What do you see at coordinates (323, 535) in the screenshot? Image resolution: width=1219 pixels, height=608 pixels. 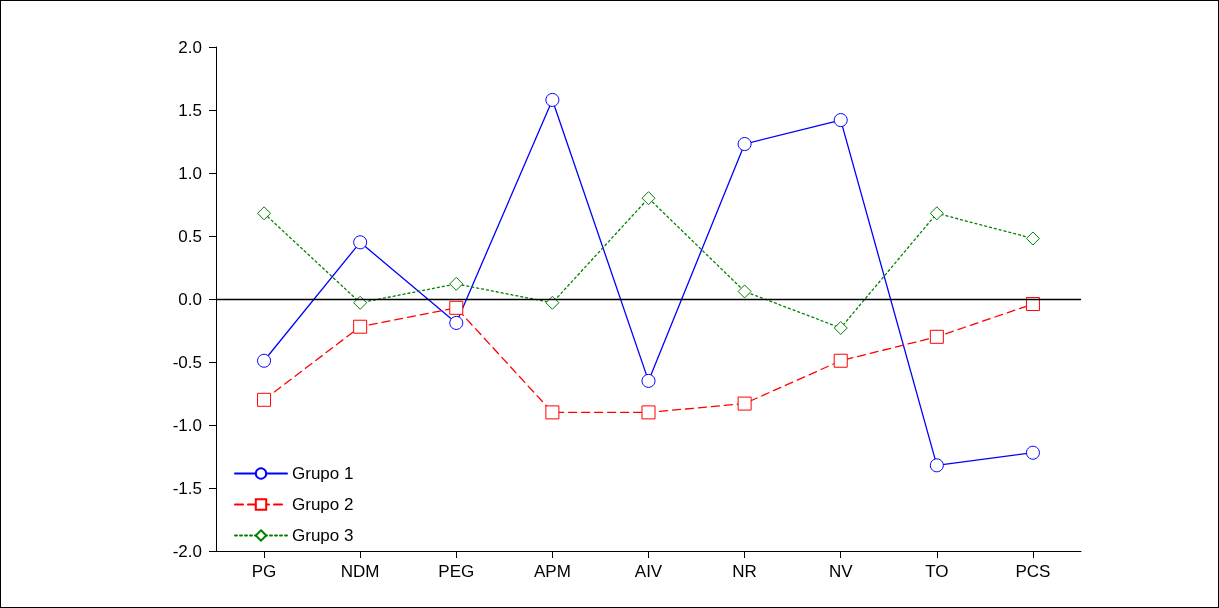 I see `legend-label: Grupo 3` at bounding box center [323, 535].